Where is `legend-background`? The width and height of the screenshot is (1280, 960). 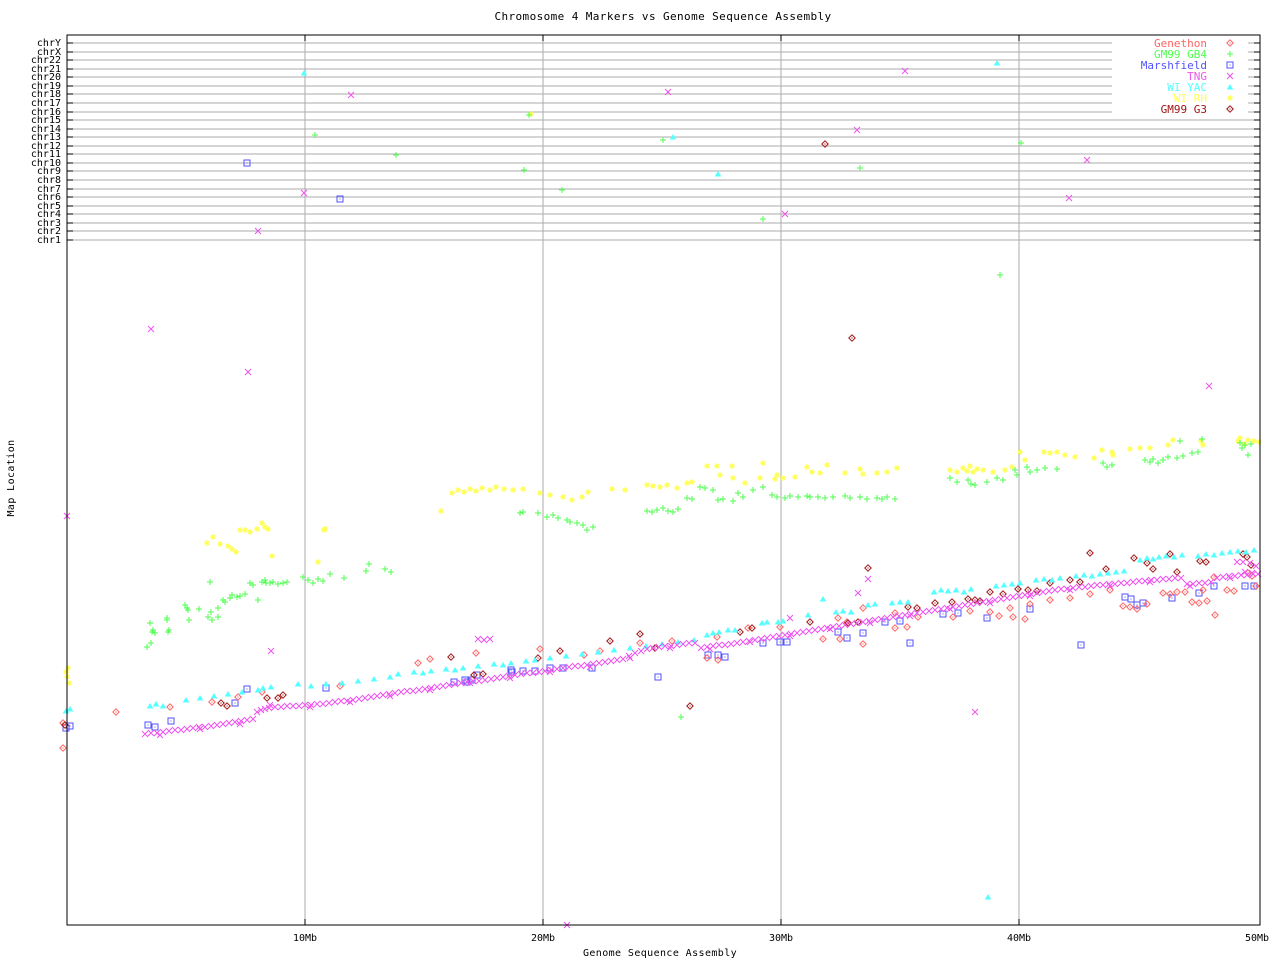 legend-background is located at coordinates (1180, 76).